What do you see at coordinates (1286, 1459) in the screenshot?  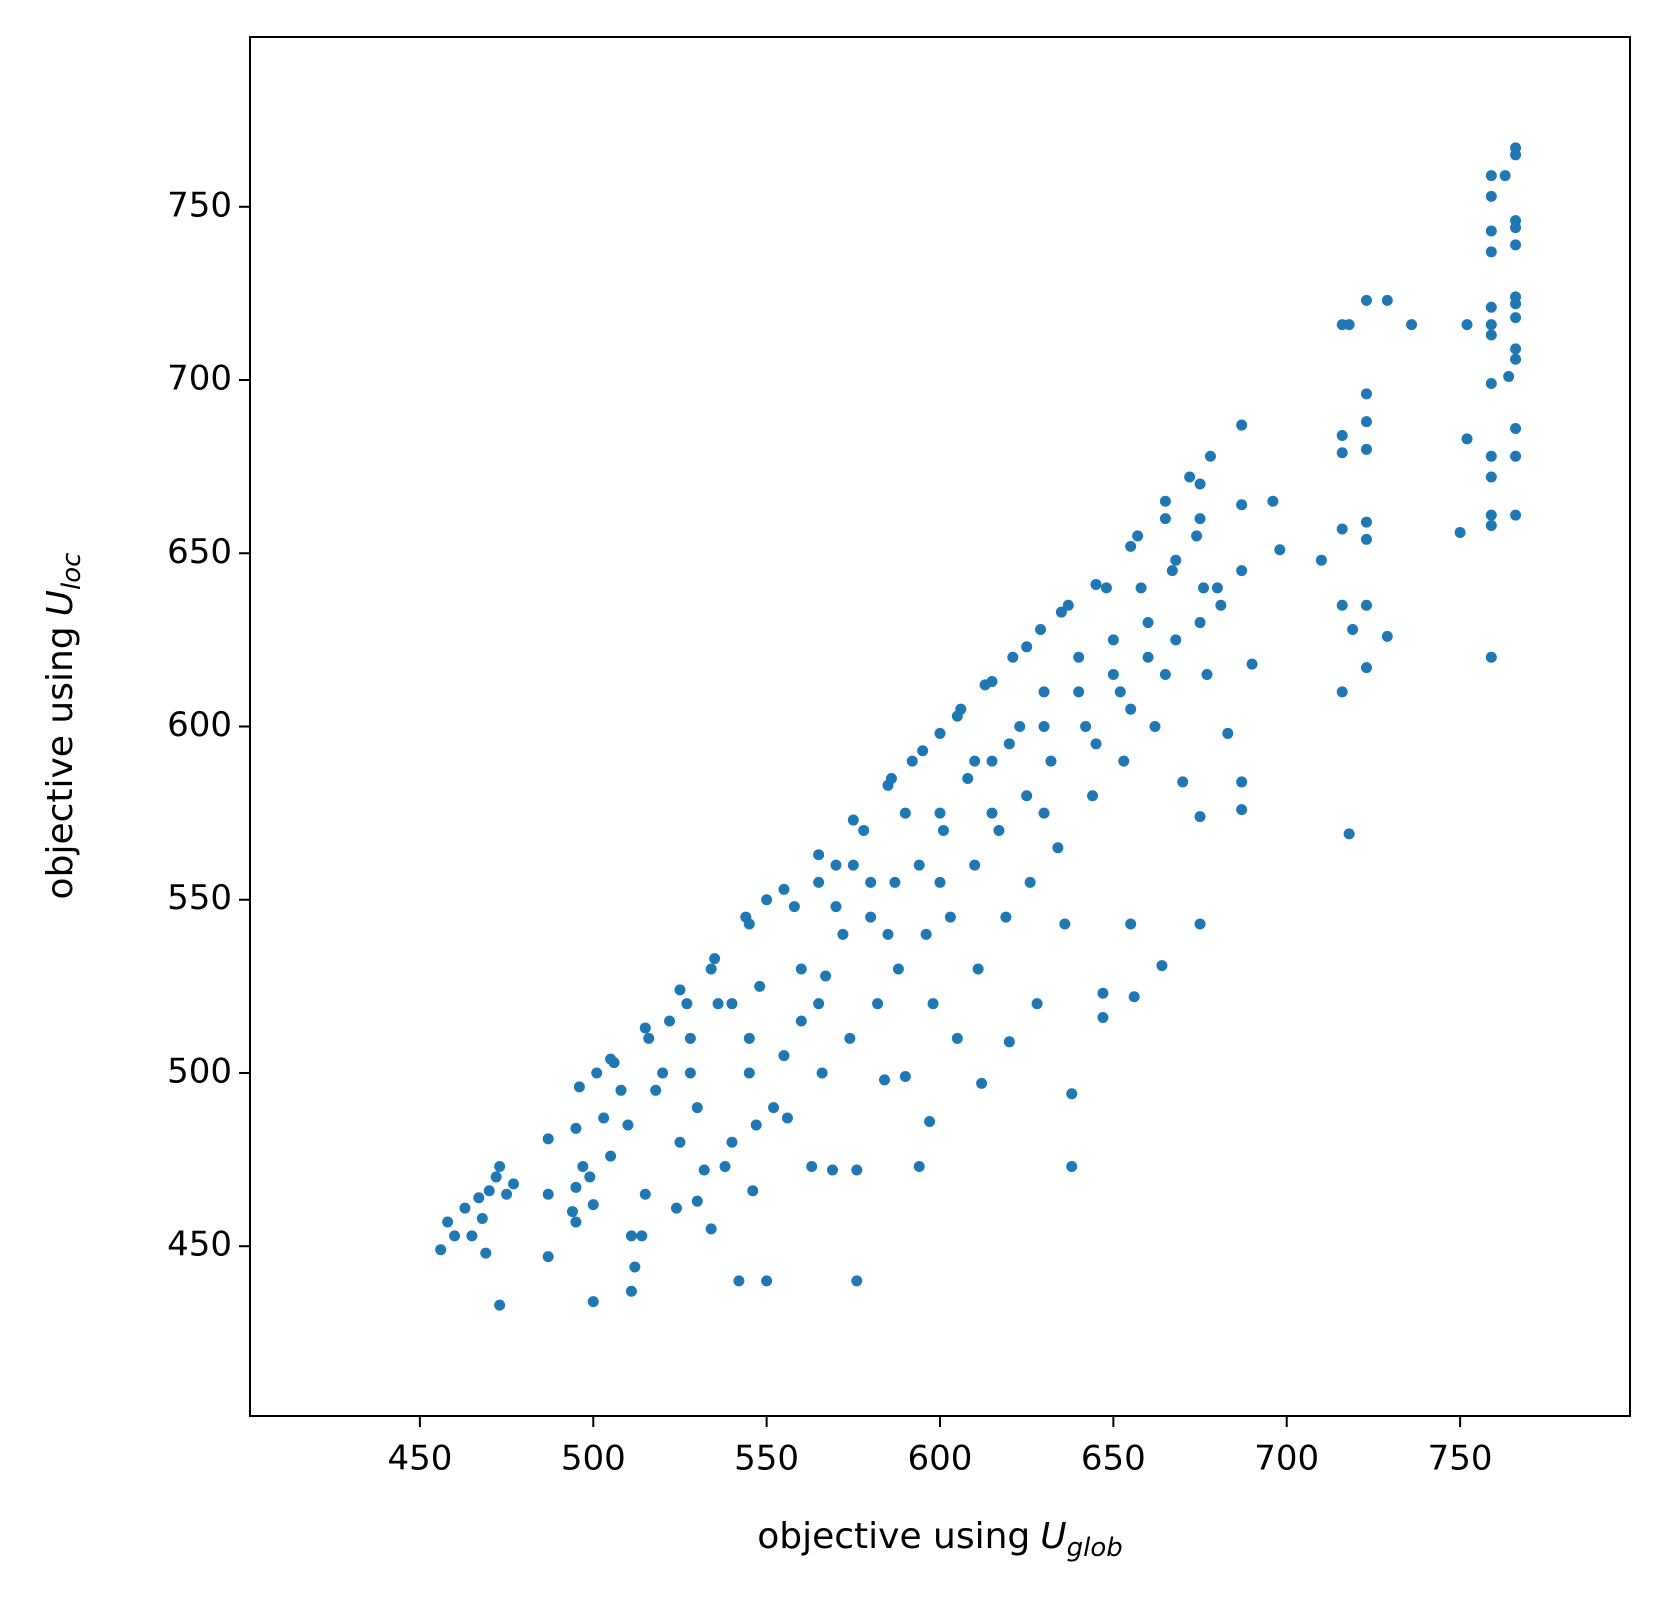 I see `x-tick-label: 700` at bounding box center [1286, 1459].